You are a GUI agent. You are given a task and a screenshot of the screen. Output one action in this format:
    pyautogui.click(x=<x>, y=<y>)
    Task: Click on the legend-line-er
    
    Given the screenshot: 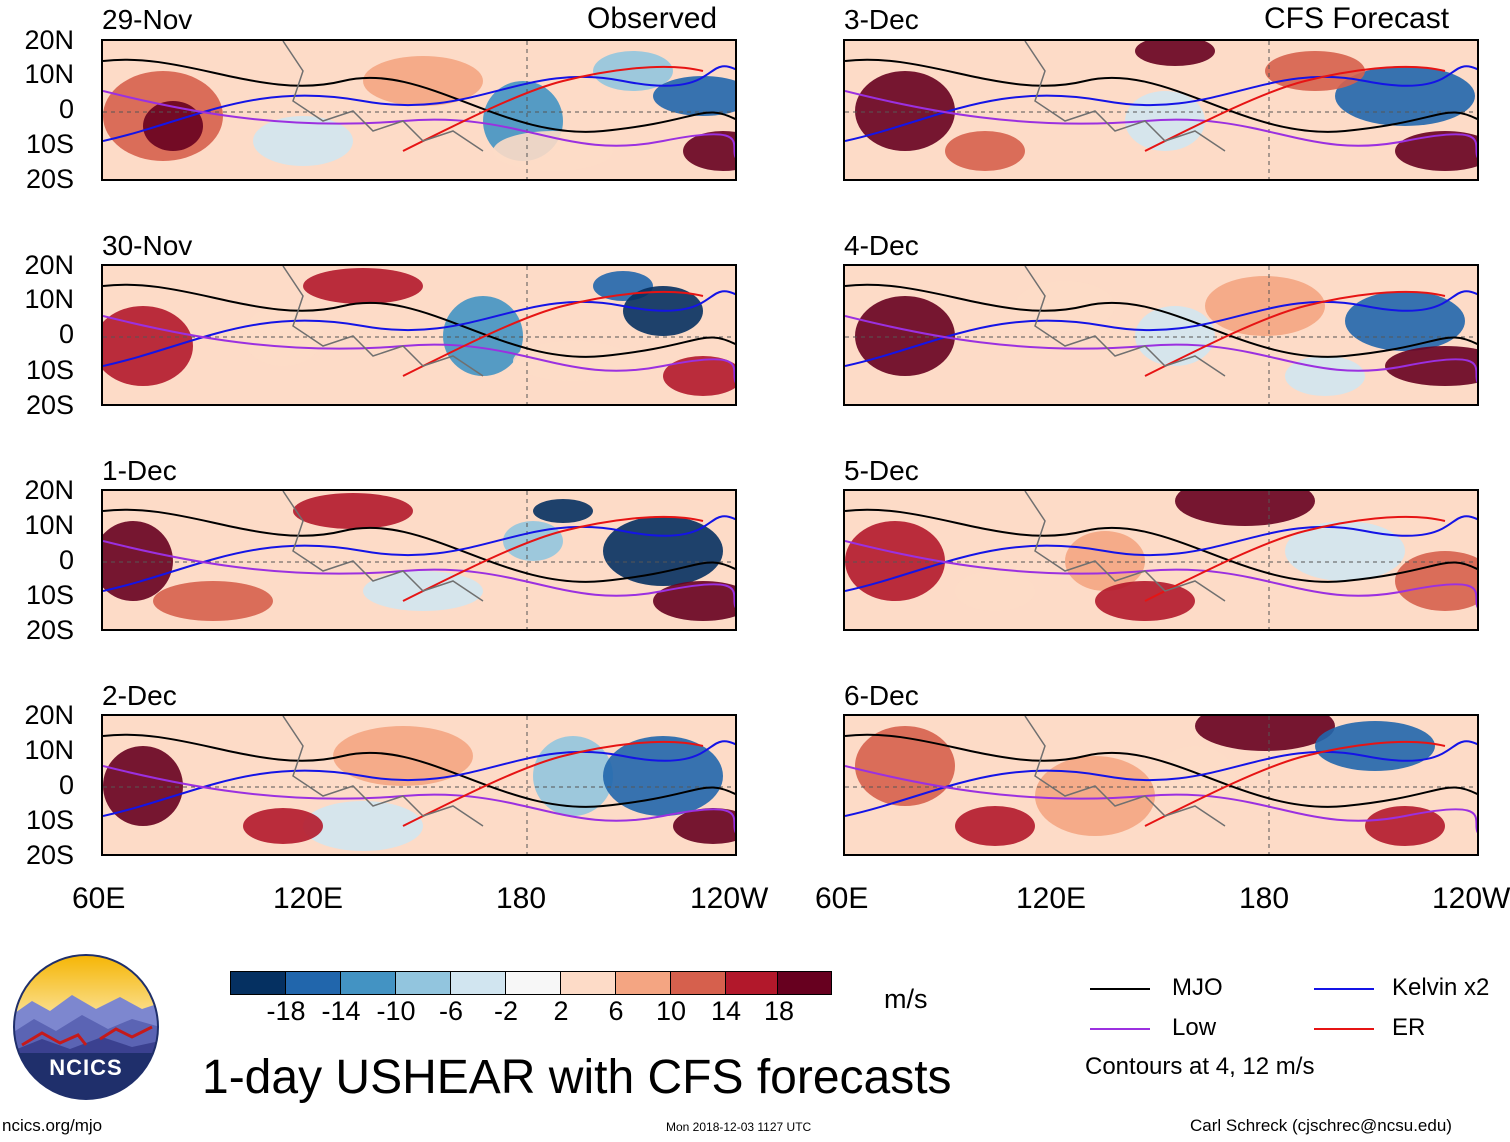 What is the action you would take?
    pyautogui.click(x=1344, y=1029)
    